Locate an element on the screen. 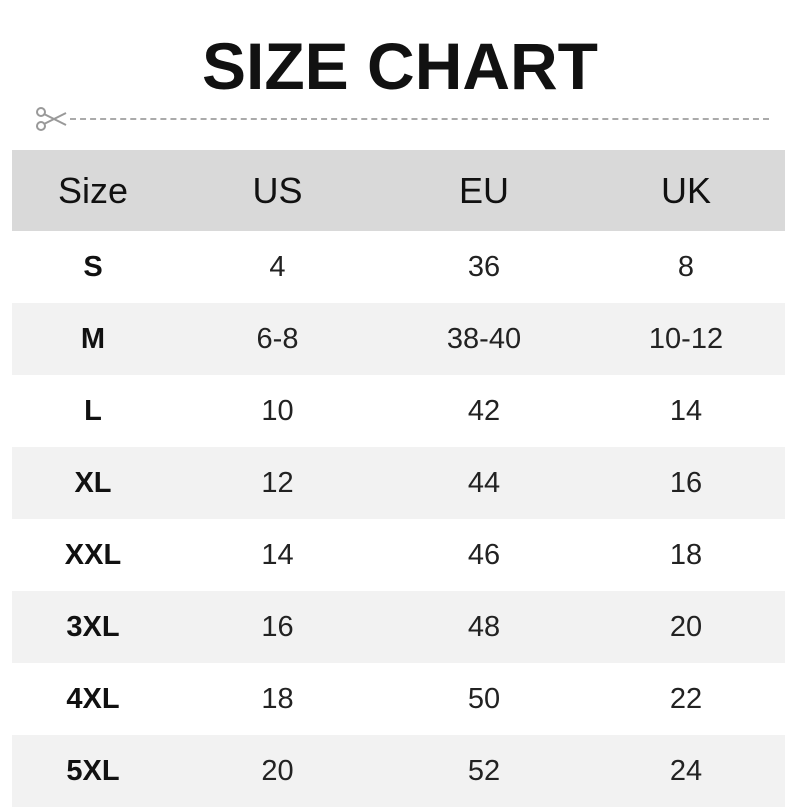 This screenshot has height=807, width=800. table-row: XXL 14 46 18 is located at coordinates (398, 555).